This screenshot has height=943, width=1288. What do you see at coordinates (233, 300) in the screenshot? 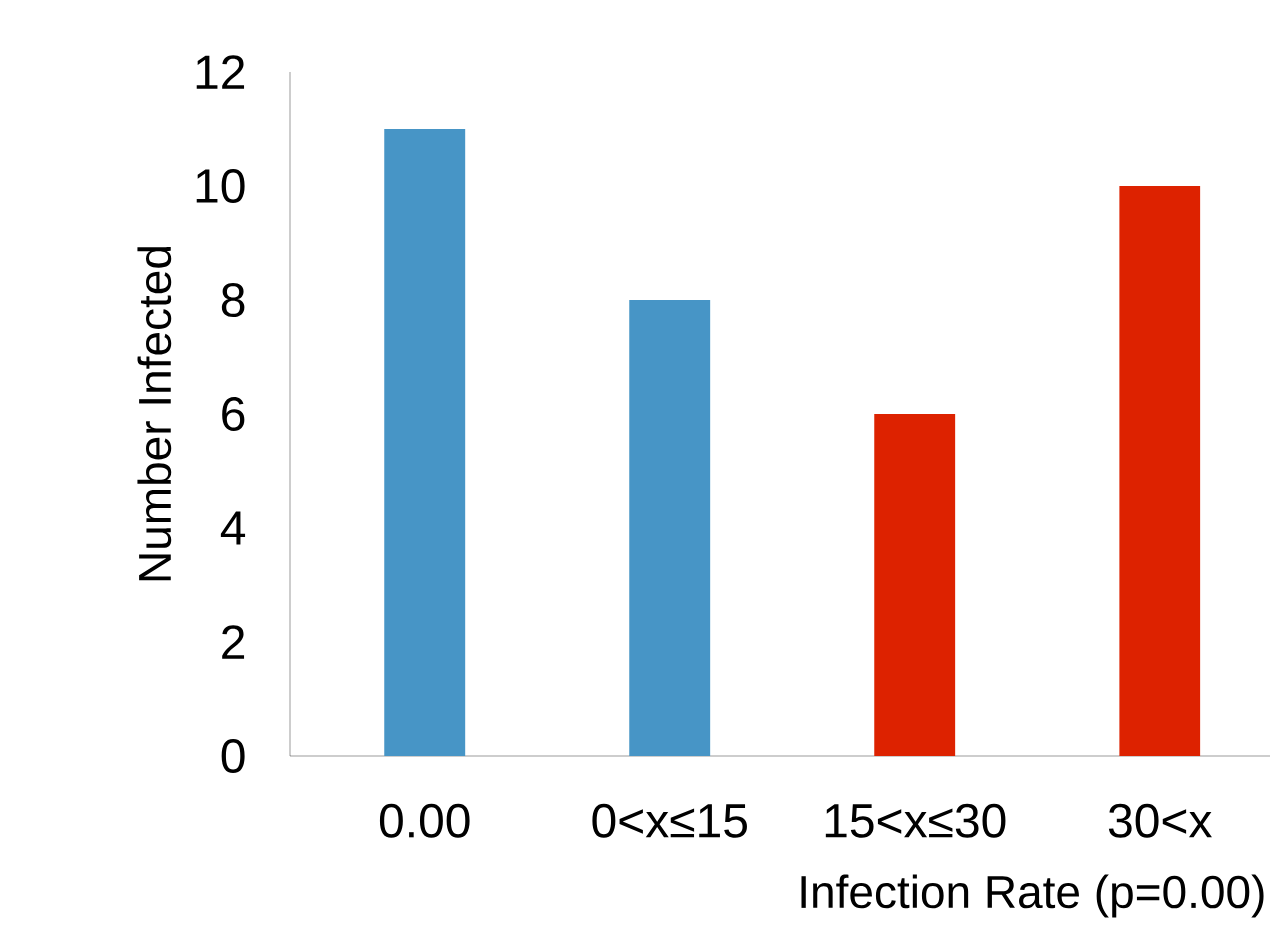
I see `y-tick-label: 8` at bounding box center [233, 300].